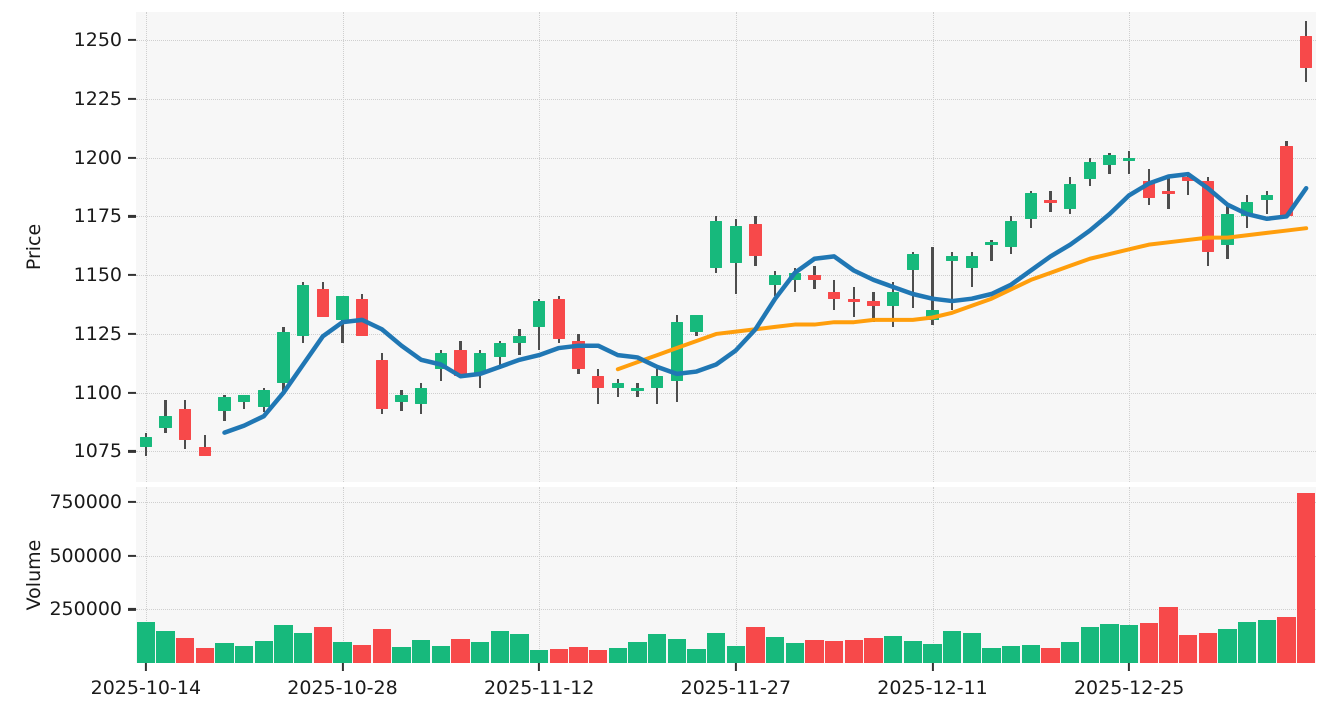 Image resolution: width=1324 pixels, height=711 pixels. What do you see at coordinates (539, 688) in the screenshot?
I see `date-tick-label: 2025-11-12` at bounding box center [539, 688].